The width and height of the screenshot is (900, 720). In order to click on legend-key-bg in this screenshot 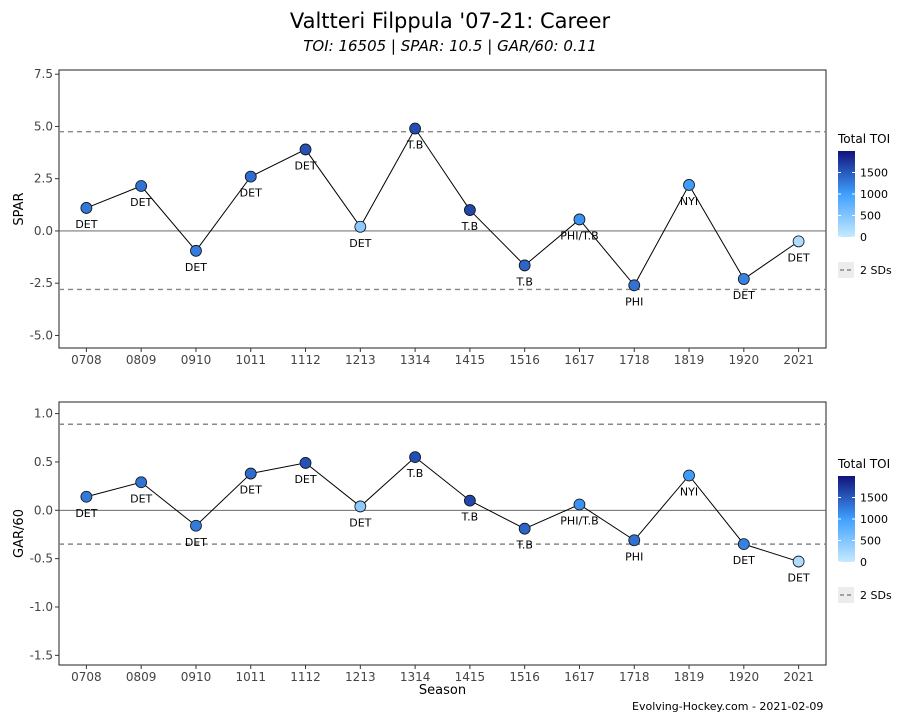, I will do `click(846, 595)`.